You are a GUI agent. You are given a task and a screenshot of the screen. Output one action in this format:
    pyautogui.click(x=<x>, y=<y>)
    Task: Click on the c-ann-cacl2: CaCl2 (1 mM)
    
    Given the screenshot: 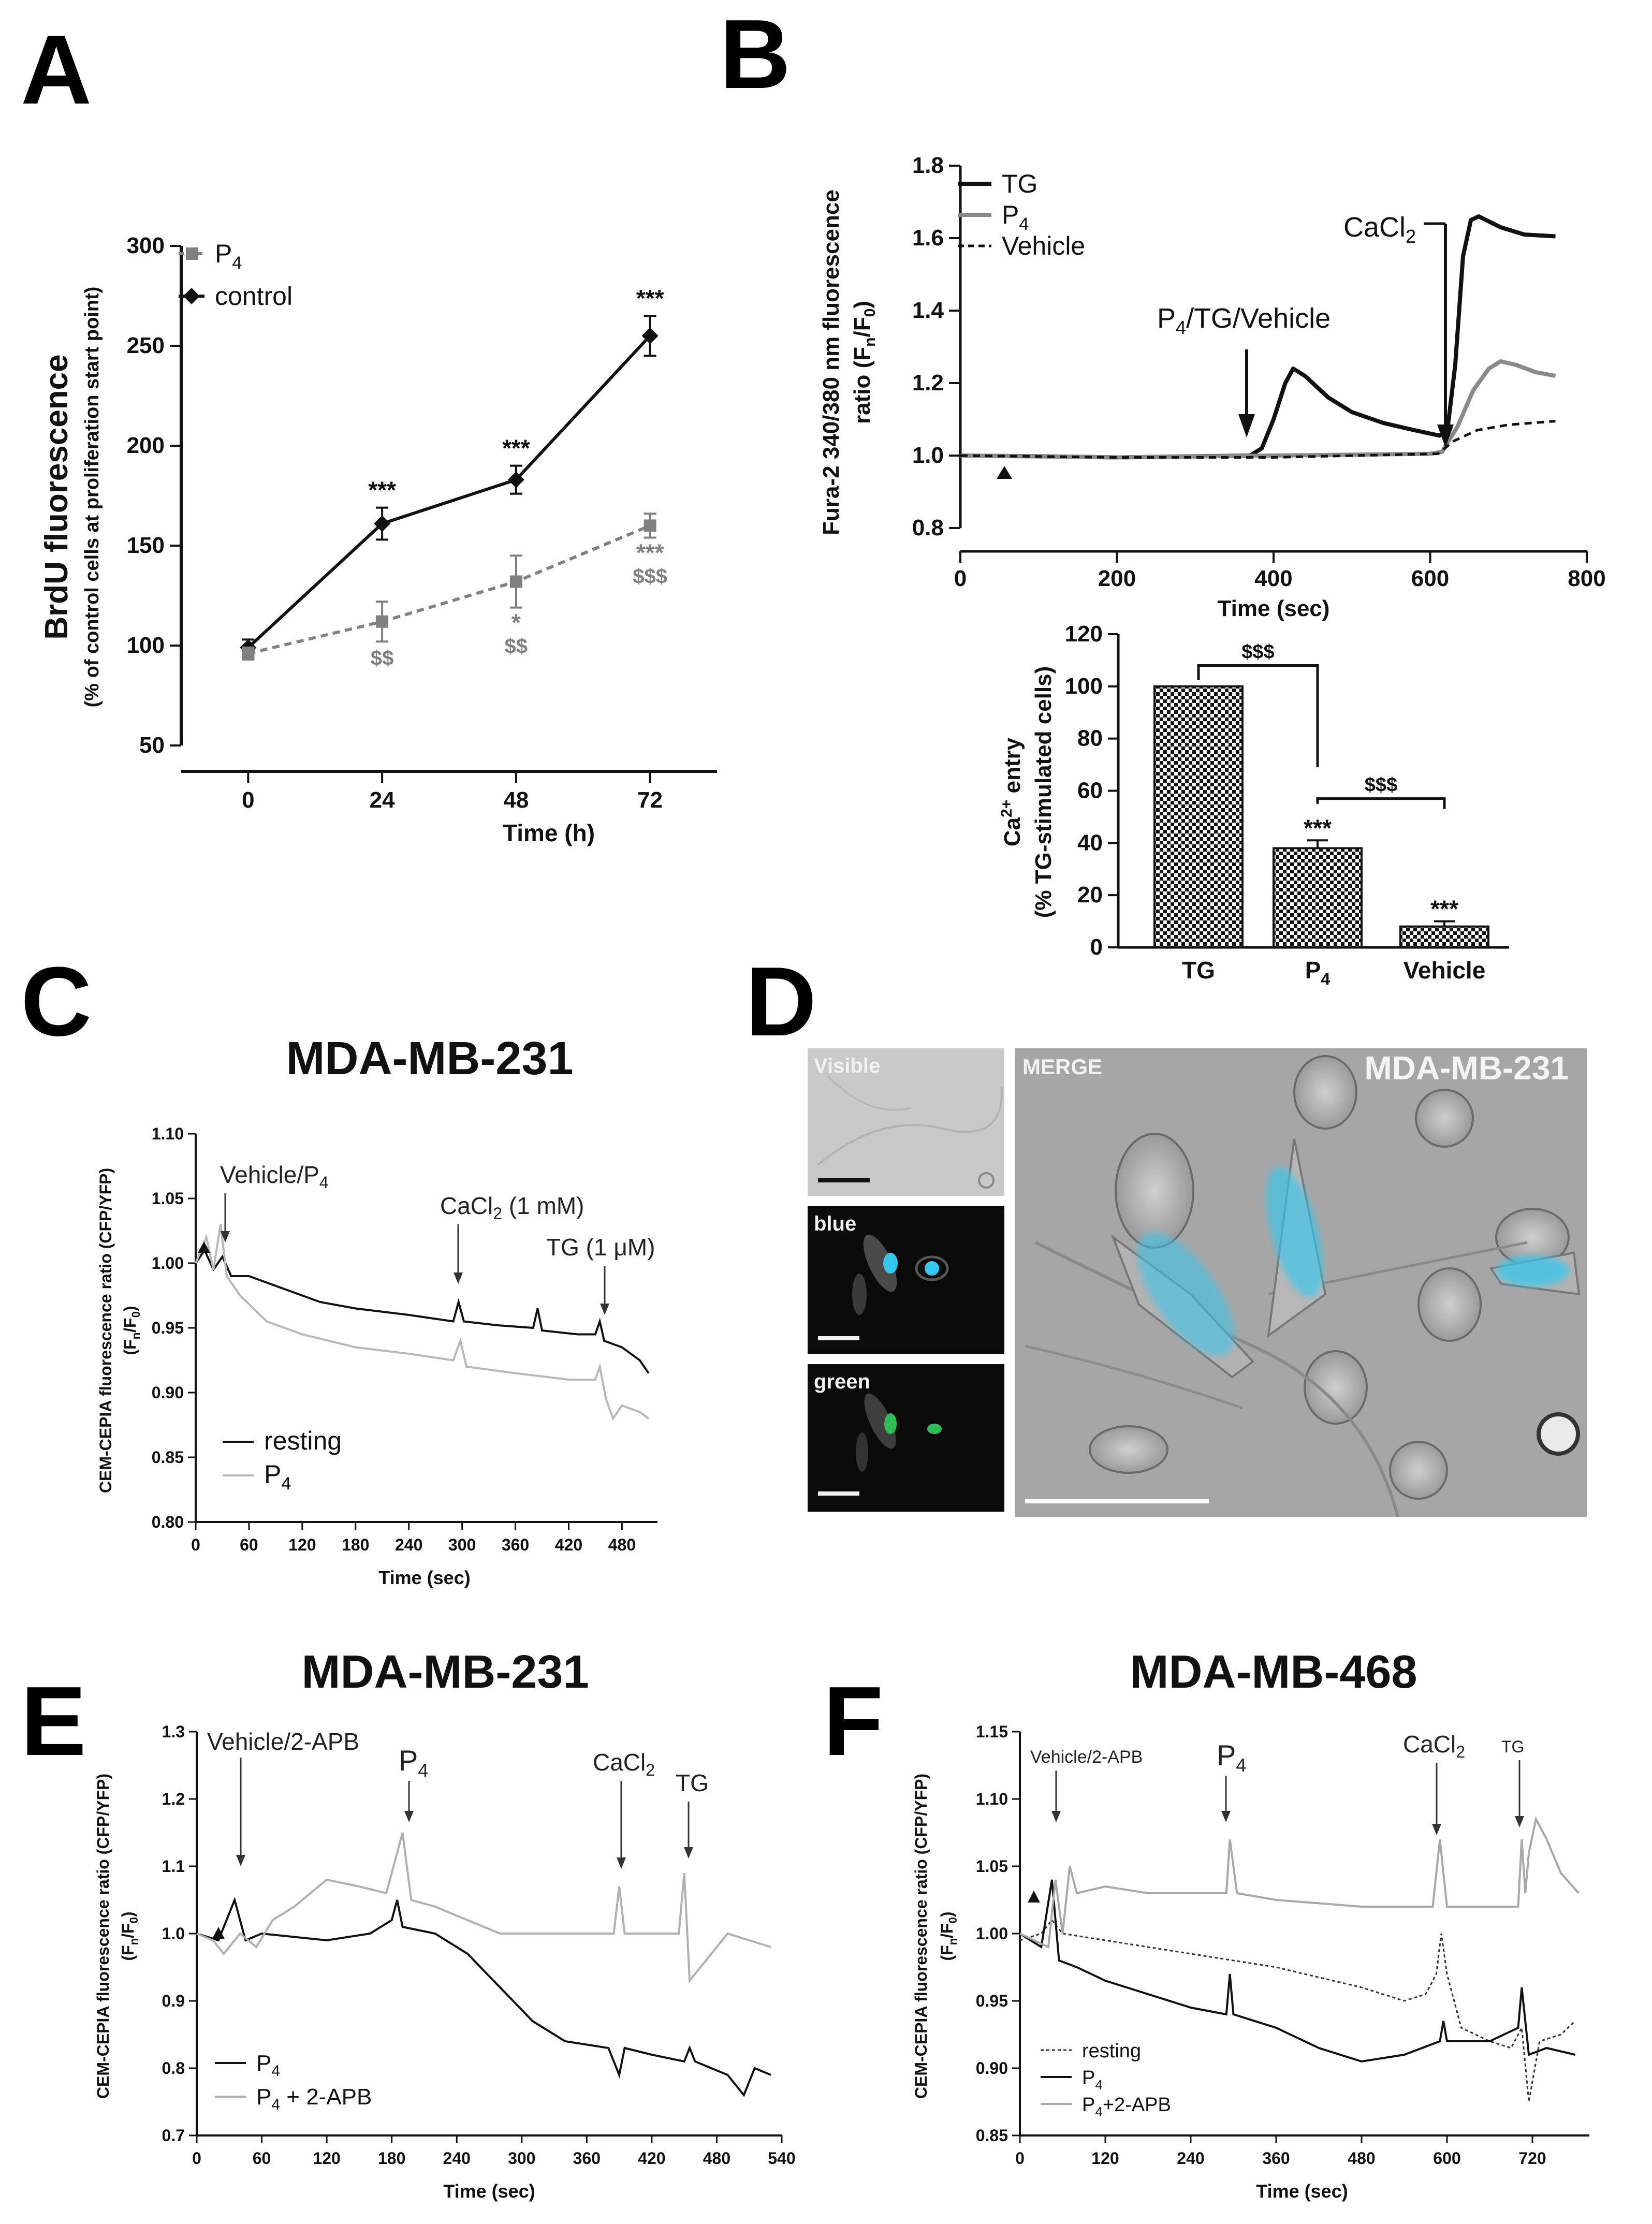 What is the action you would take?
    pyautogui.click(x=512, y=1207)
    